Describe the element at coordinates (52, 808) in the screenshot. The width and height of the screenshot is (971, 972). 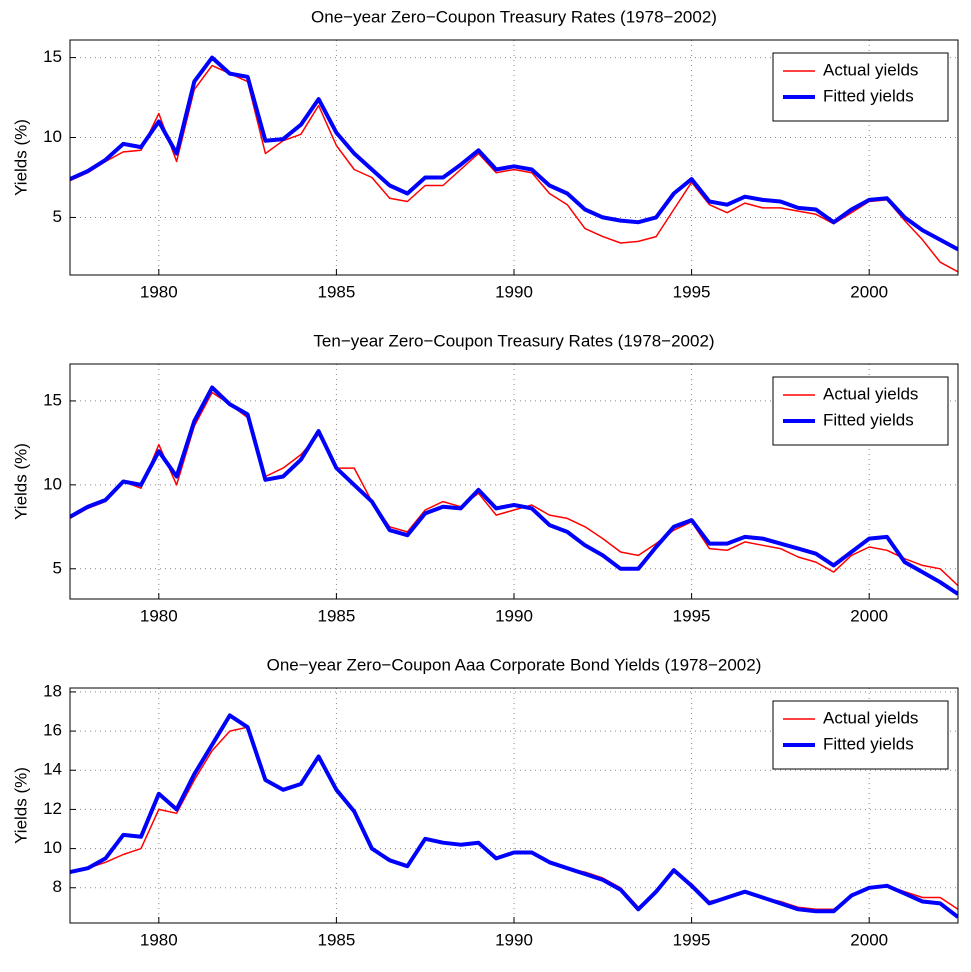
I see `y-tick-label: 12` at that location.